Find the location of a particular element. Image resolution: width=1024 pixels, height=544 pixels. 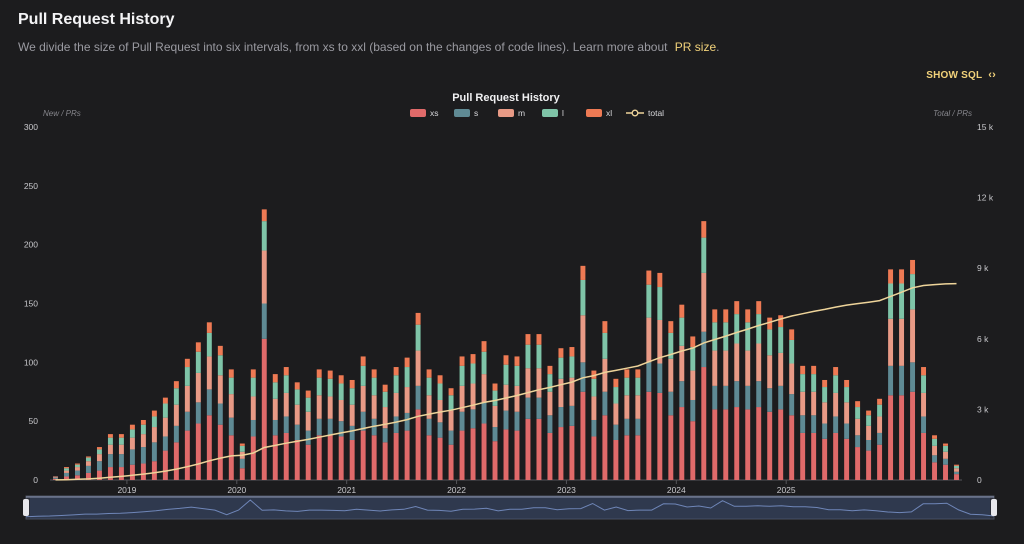

show-sql-button: SHOW SQL ‹› is located at coordinates (961, 75).